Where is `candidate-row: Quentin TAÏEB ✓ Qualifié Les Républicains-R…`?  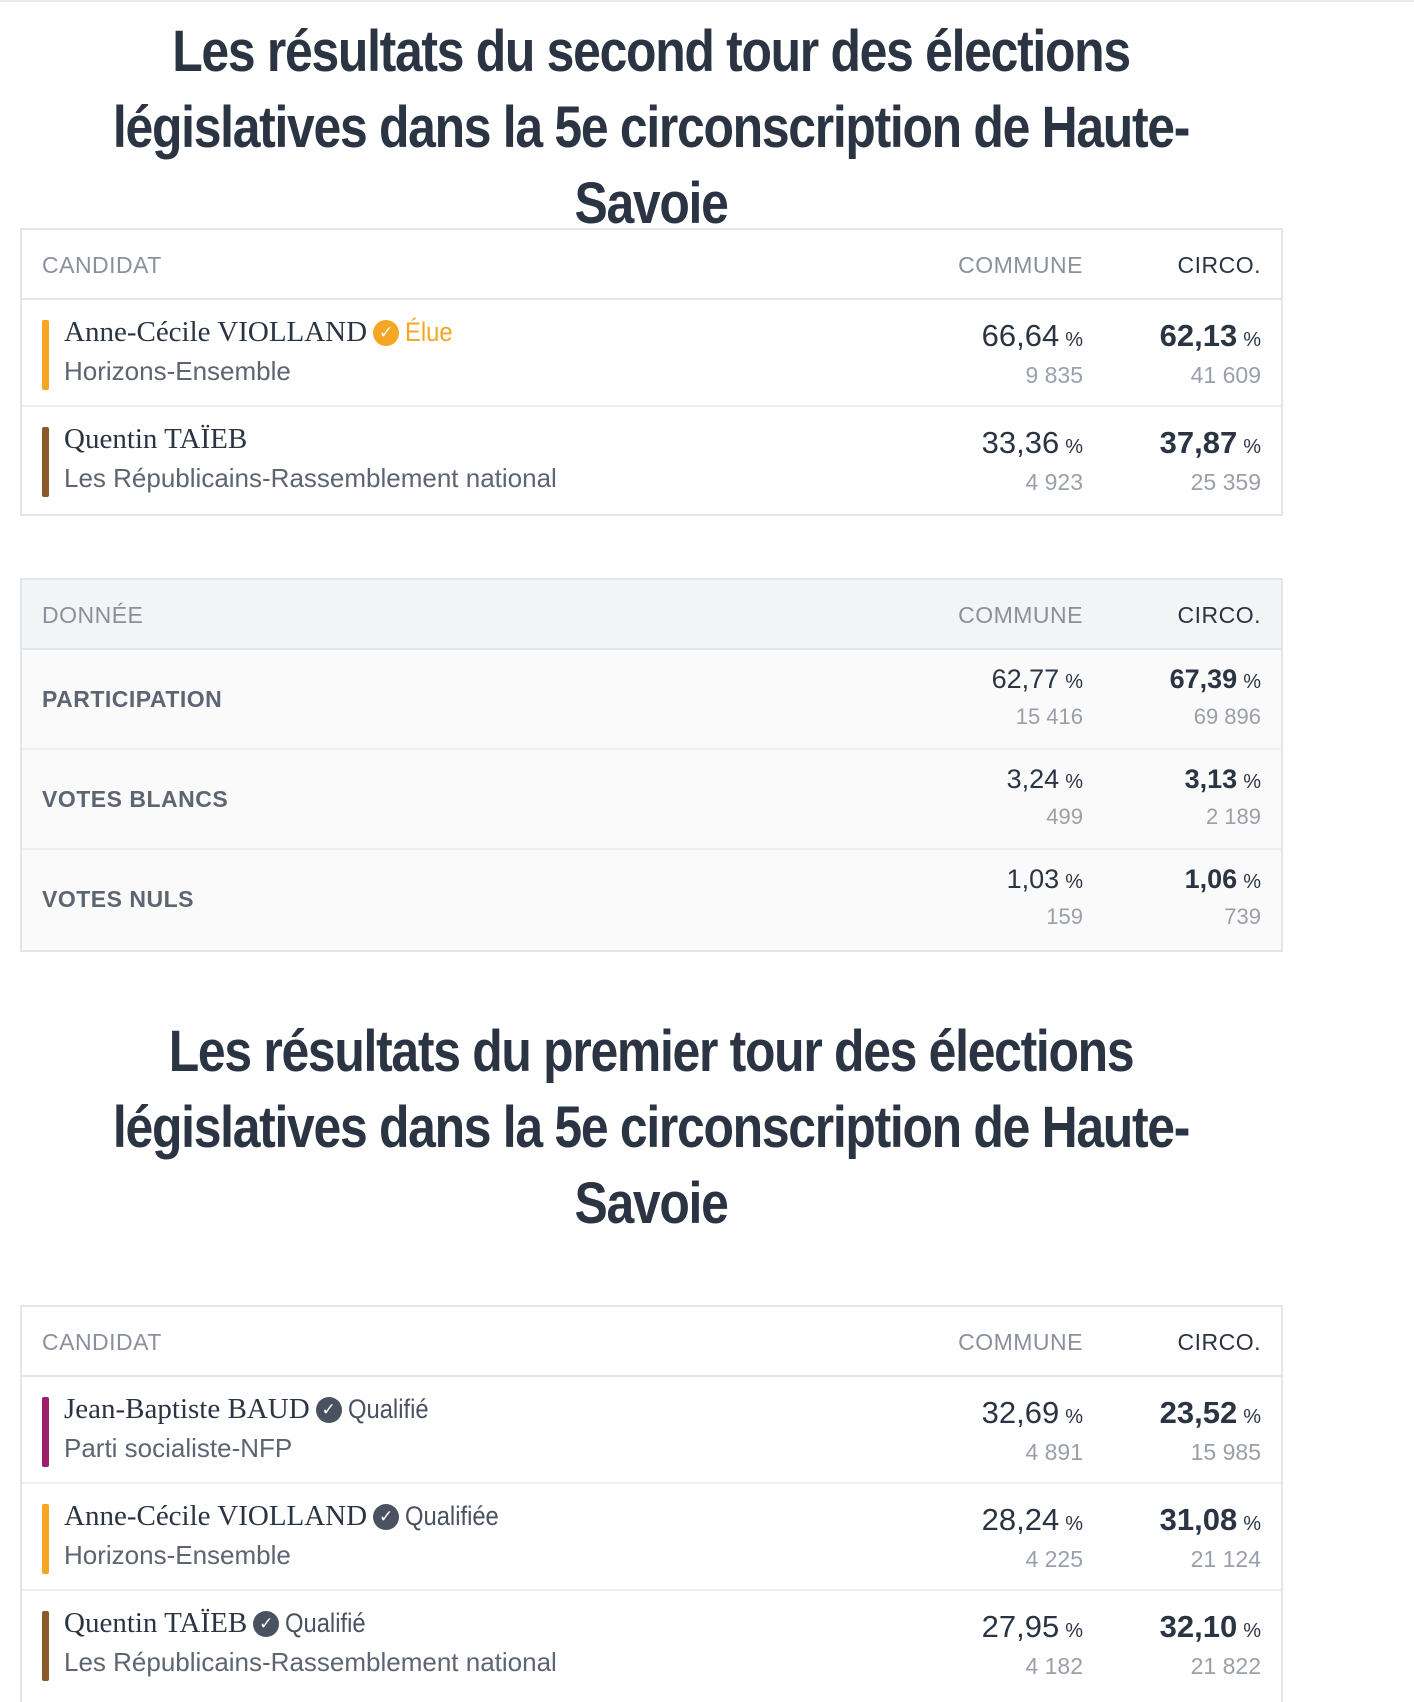 candidate-row: Quentin TAÏEB ✓ Qualifié Les Républicains-R… is located at coordinates (651, 1644).